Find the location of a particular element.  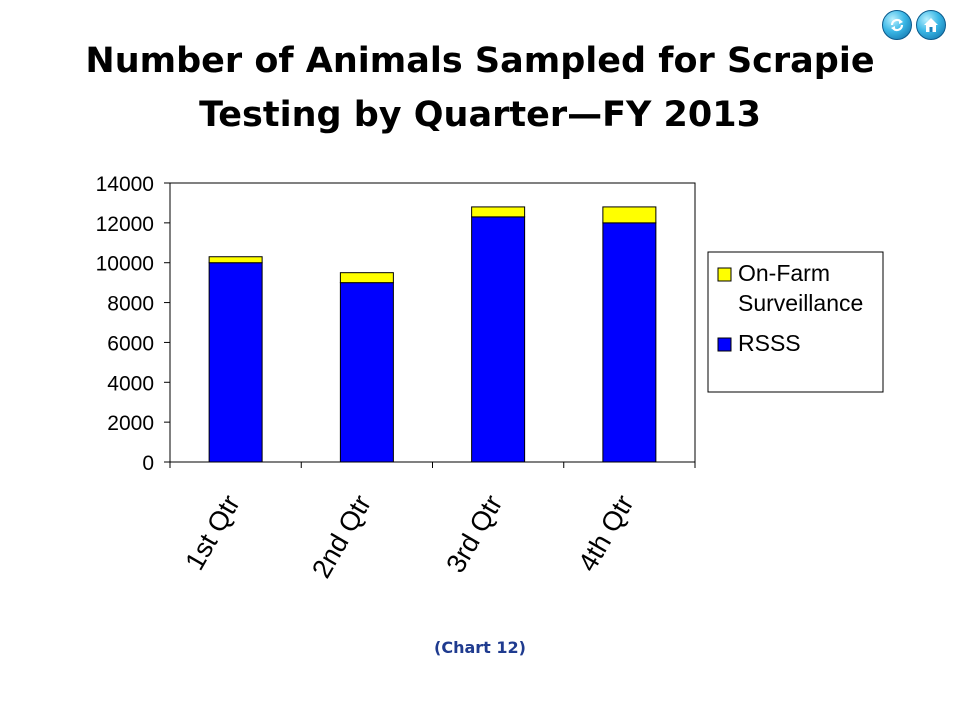

home-button is located at coordinates (931, 25).